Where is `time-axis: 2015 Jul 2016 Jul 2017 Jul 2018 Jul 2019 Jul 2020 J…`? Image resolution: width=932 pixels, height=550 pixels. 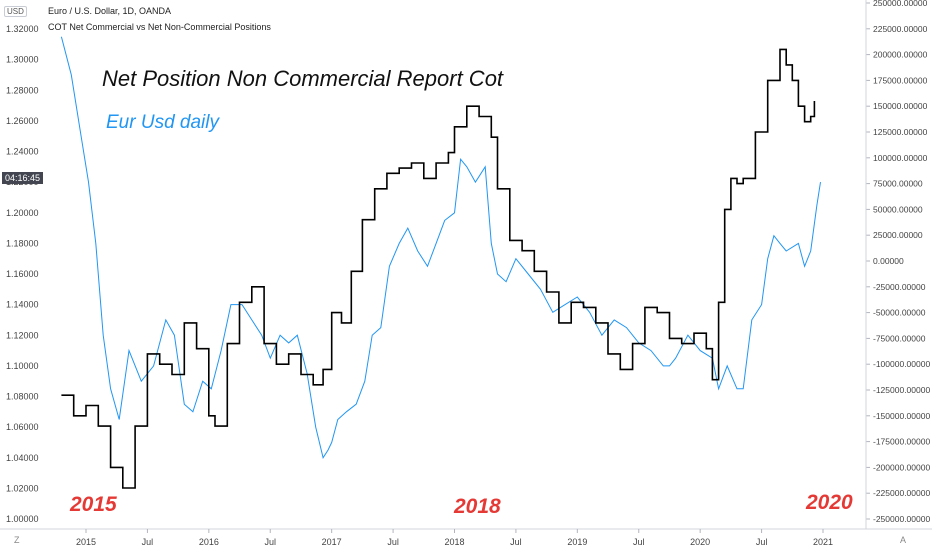 time-axis: 2015 Jul 2016 Jul 2017 Jul 2018 Jul 2019 Jul 2020 J… is located at coordinates (454, 538).